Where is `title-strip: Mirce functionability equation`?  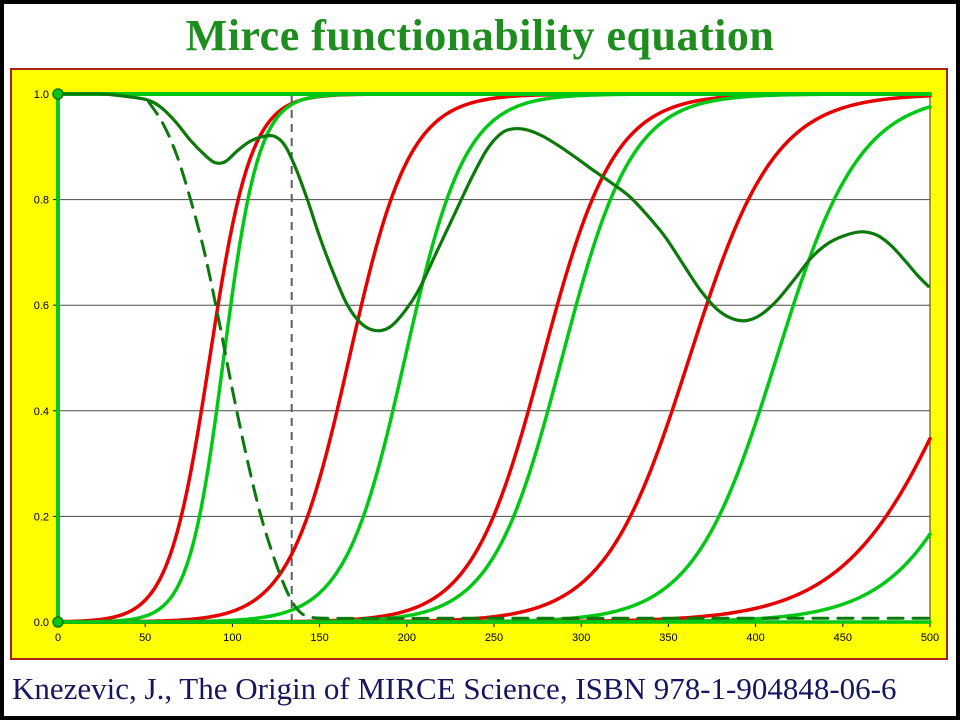 title-strip: Mirce functionability equation is located at coordinates (480, 35).